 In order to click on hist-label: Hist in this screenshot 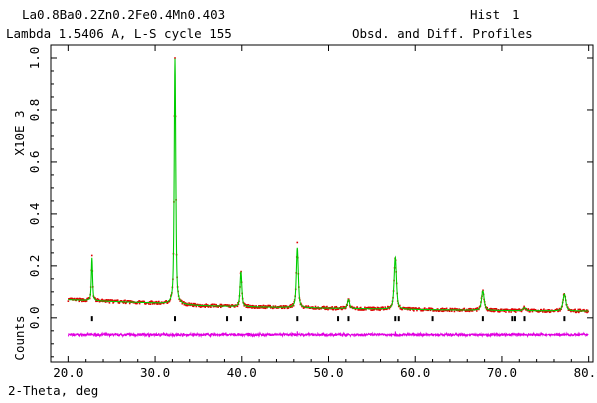, I will do `click(485, 14)`.